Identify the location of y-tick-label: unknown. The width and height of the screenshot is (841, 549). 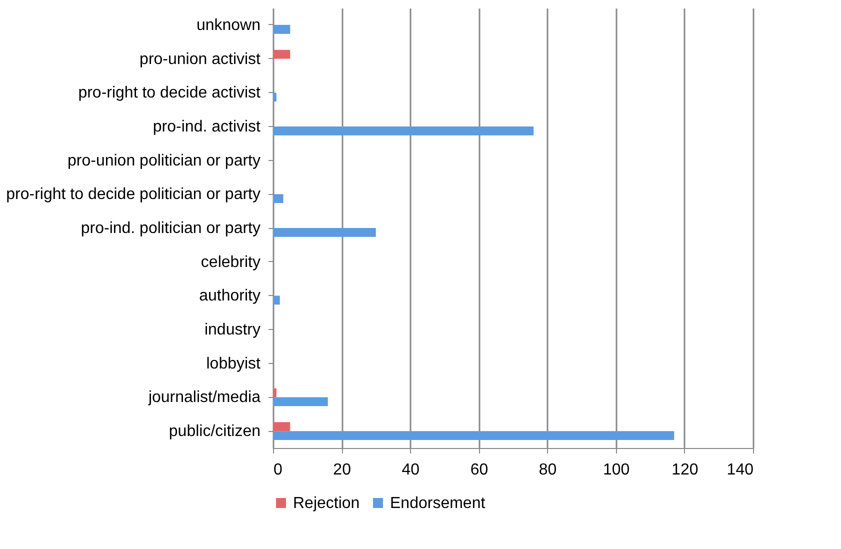
(228, 25).